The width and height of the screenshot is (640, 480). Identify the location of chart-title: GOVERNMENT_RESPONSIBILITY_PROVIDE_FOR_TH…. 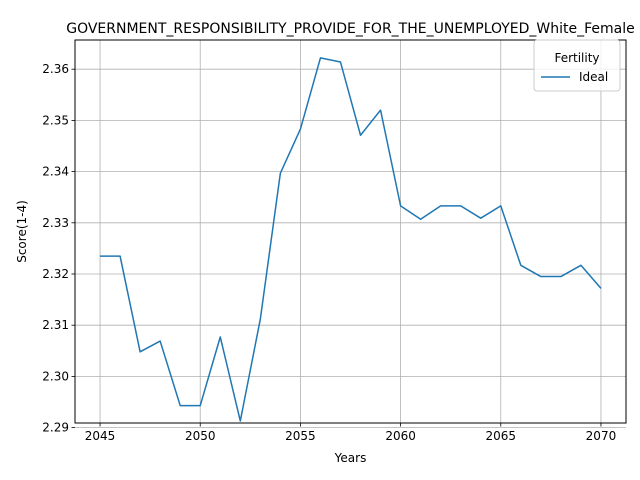
(350, 29).